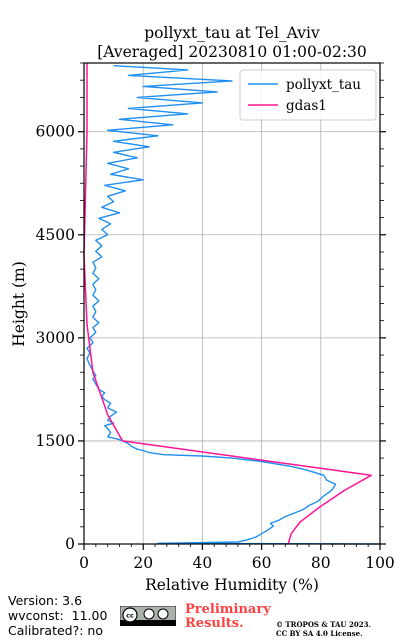 The image size is (400, 640). Describe the element at coordinates (55, 132) in the screenshot. I see `y-tick-label: 6000` at that location.